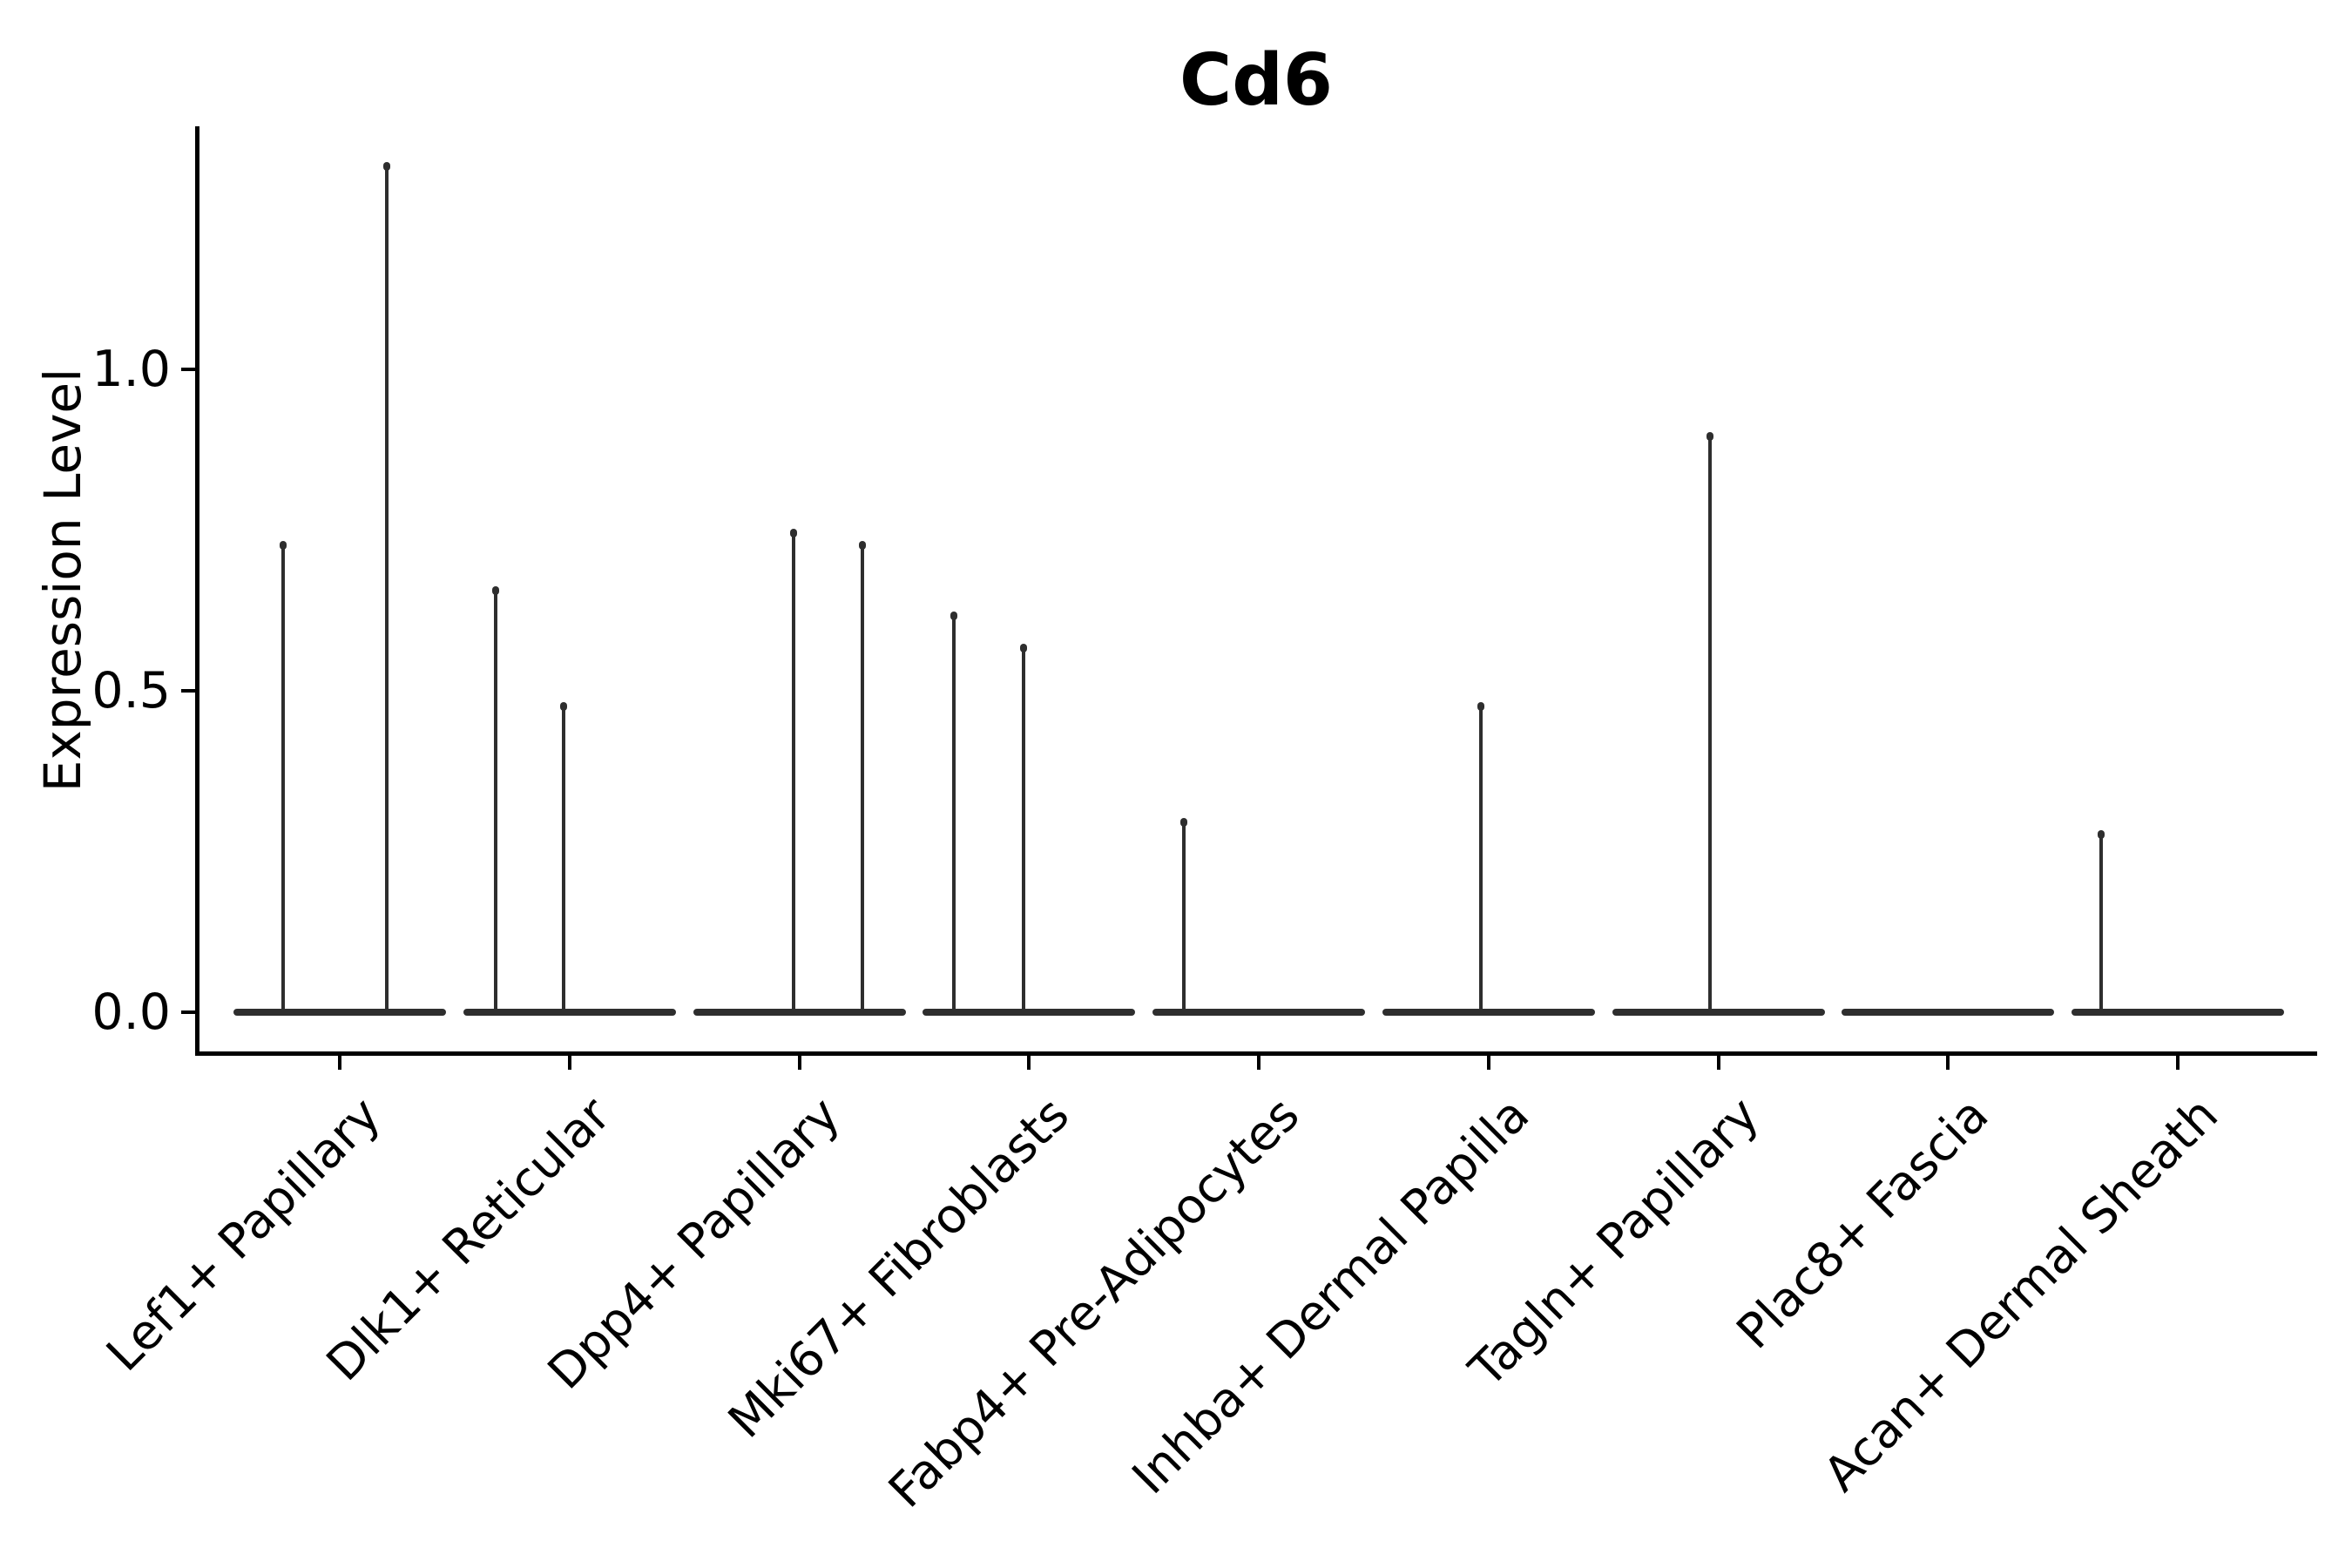 The height and width of the screenshot is (1568, 2352). What do you see at coordinates (62, 580) in the screenshot?
I see `y-axis-title: Expression Level` at bounding box center [62, 580].